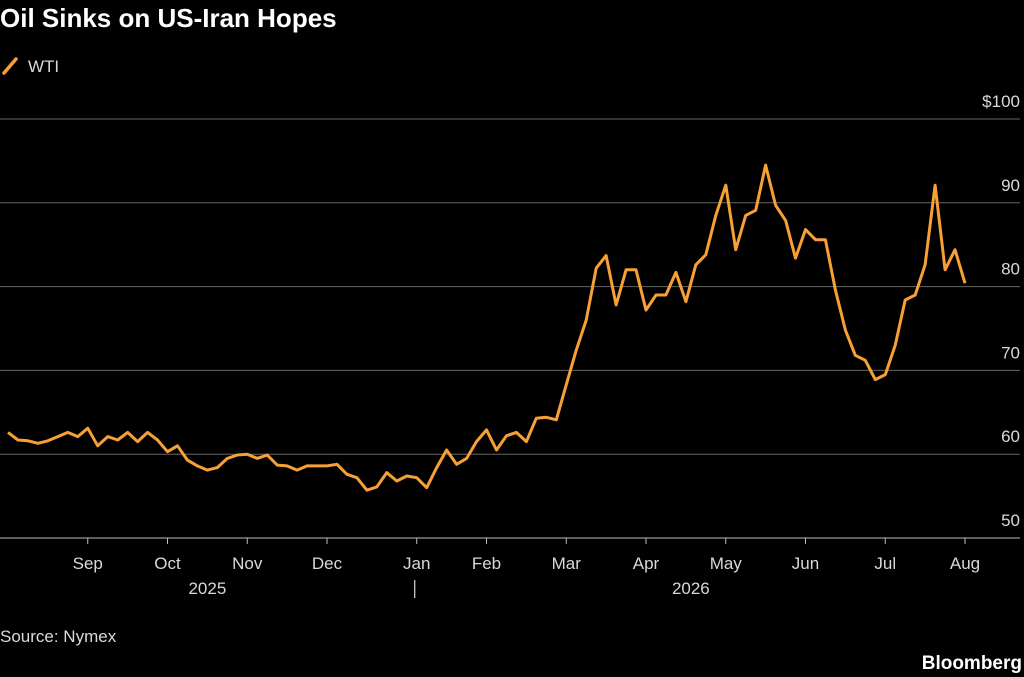 The height and width of the screenshot is (677, 1024). What do you see at coordinates (1010, 436) in the screenshot?
I see `y-tick-label: 60` at bounding box center [1010, 436].